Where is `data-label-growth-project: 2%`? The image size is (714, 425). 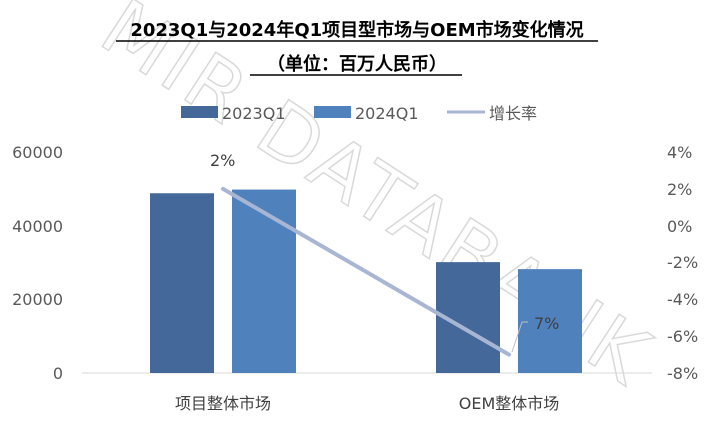 data-label-growth-project: 2% is located at coordinates (222, 160).